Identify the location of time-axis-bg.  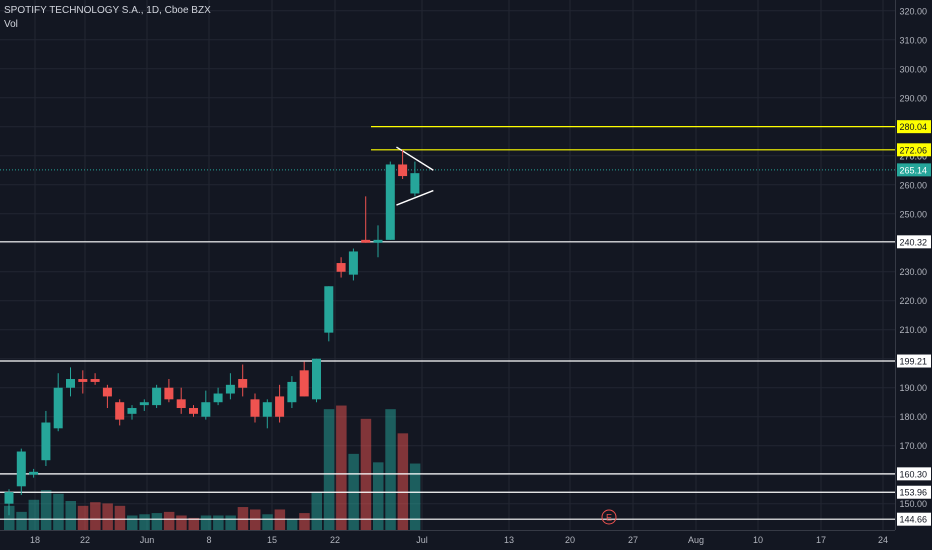
(466, 540).